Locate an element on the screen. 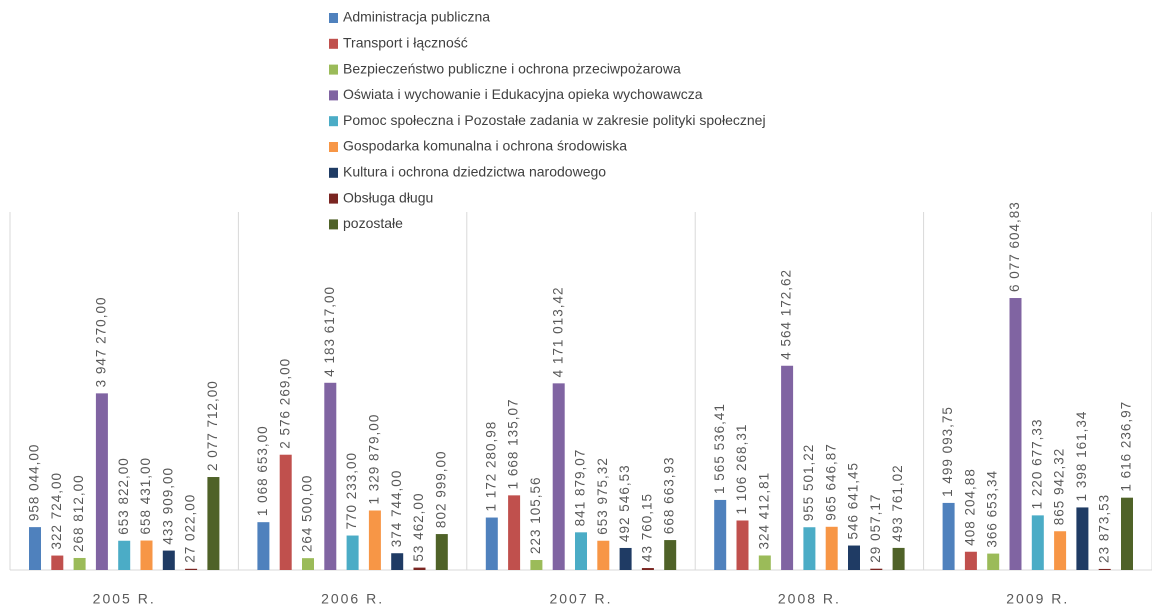 This screenshot has width=1152, height=609. value-label: 366 653,34 is located at coordinates (992, 509).